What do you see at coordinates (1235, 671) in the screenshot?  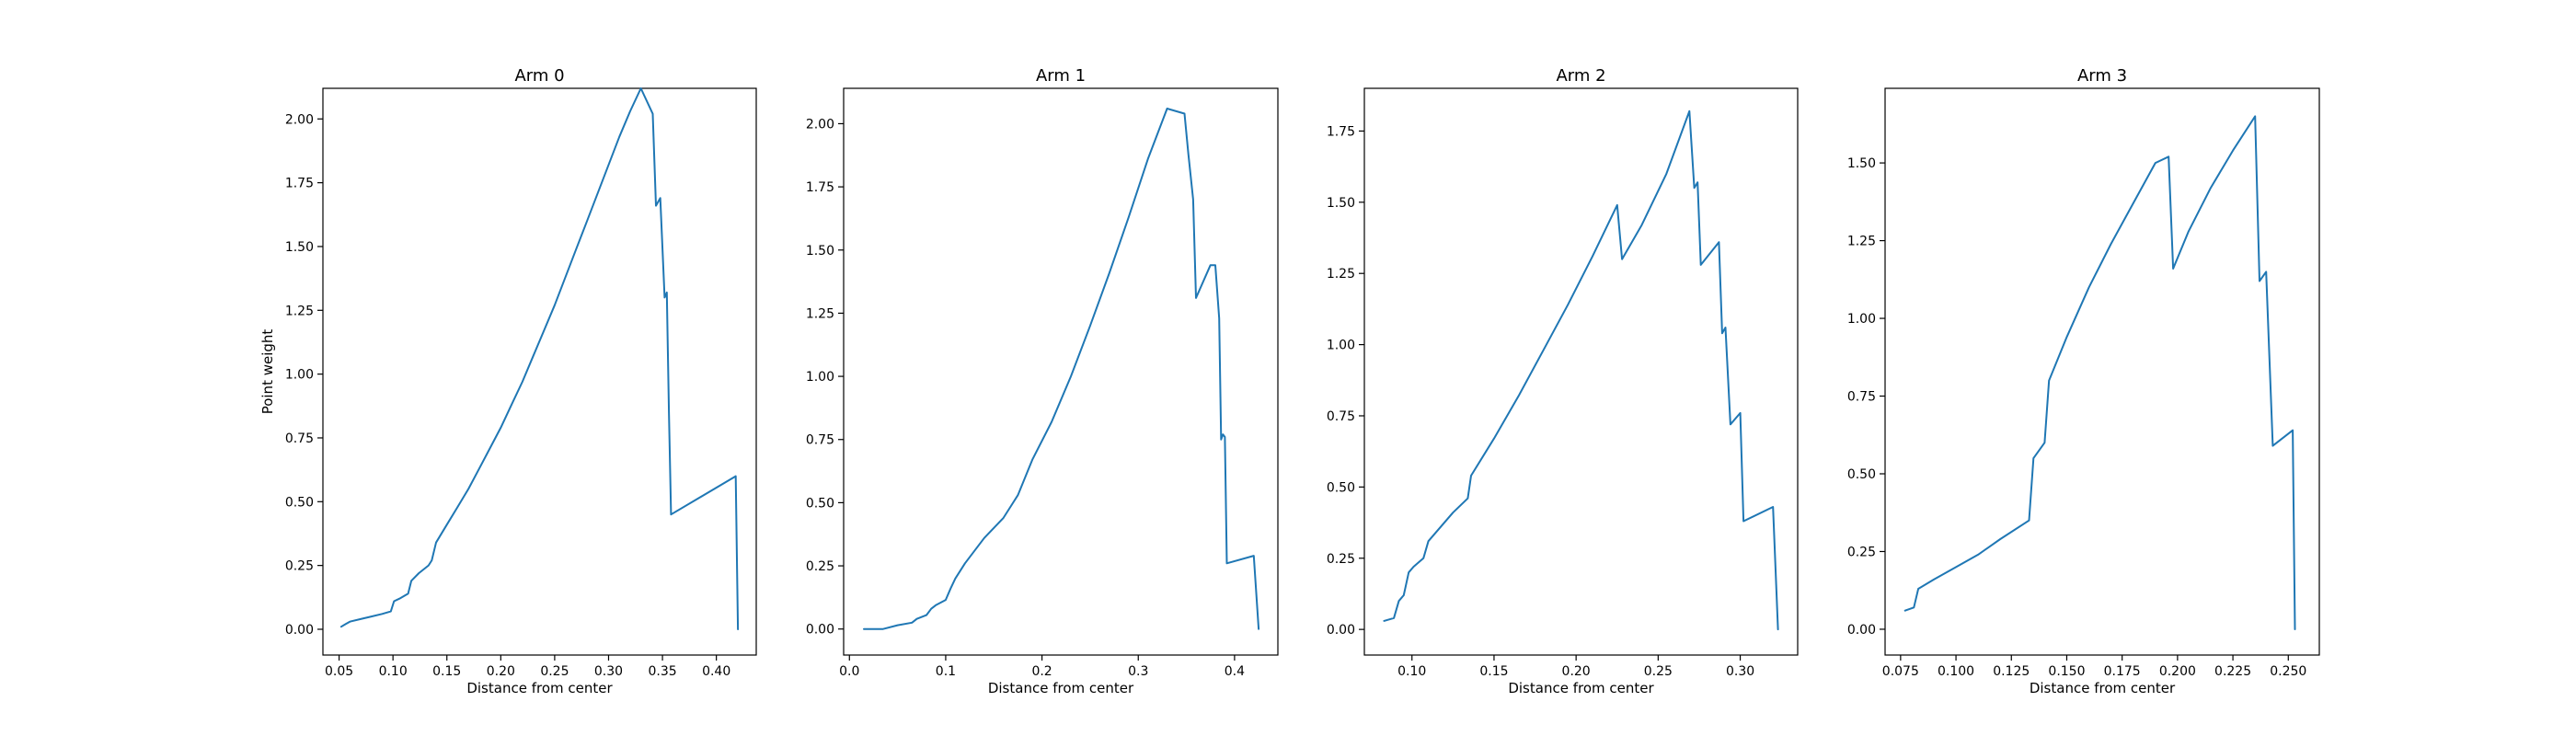 I see `x-tick-label: 0.4` at bounding box center [1235, 671].